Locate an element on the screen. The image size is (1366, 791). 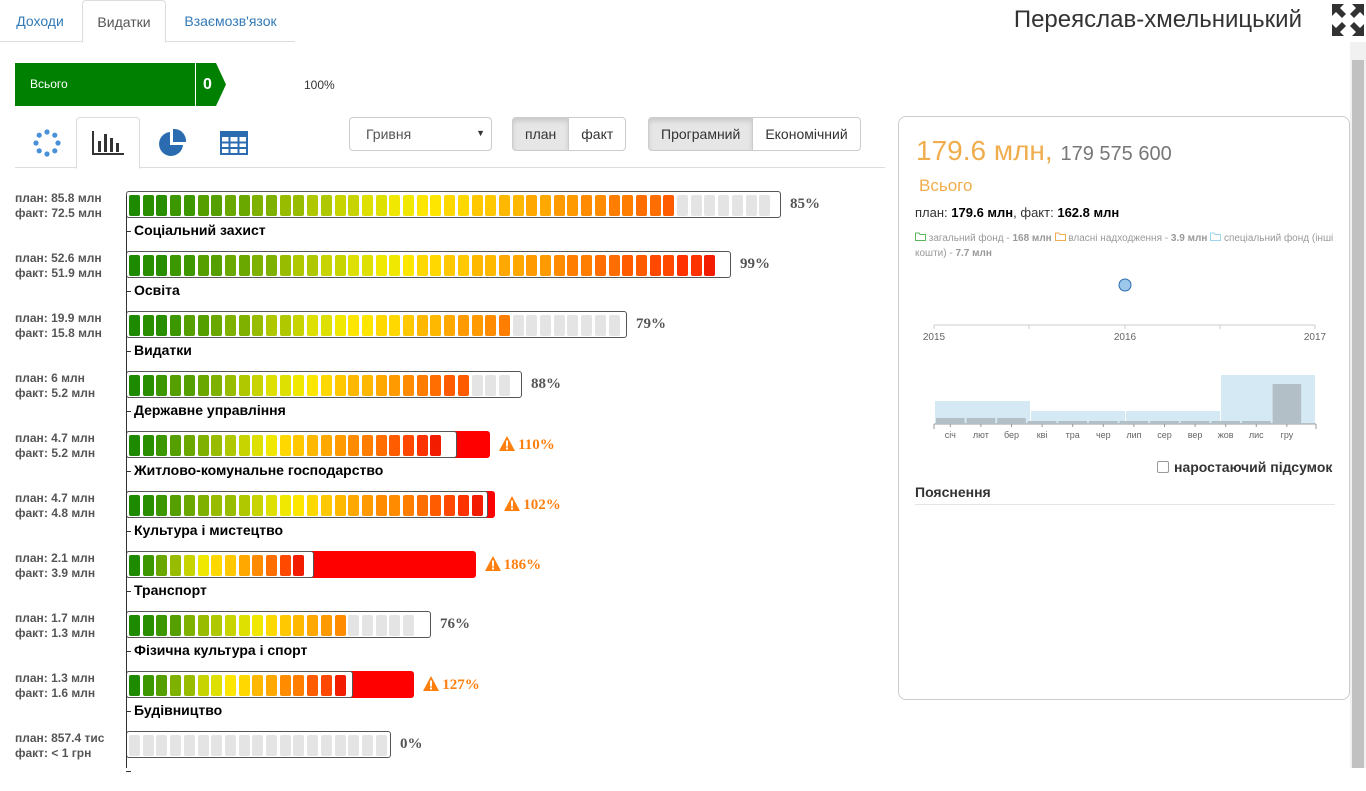
category-label: Соціальний захист is located at coordinates (196, 230).